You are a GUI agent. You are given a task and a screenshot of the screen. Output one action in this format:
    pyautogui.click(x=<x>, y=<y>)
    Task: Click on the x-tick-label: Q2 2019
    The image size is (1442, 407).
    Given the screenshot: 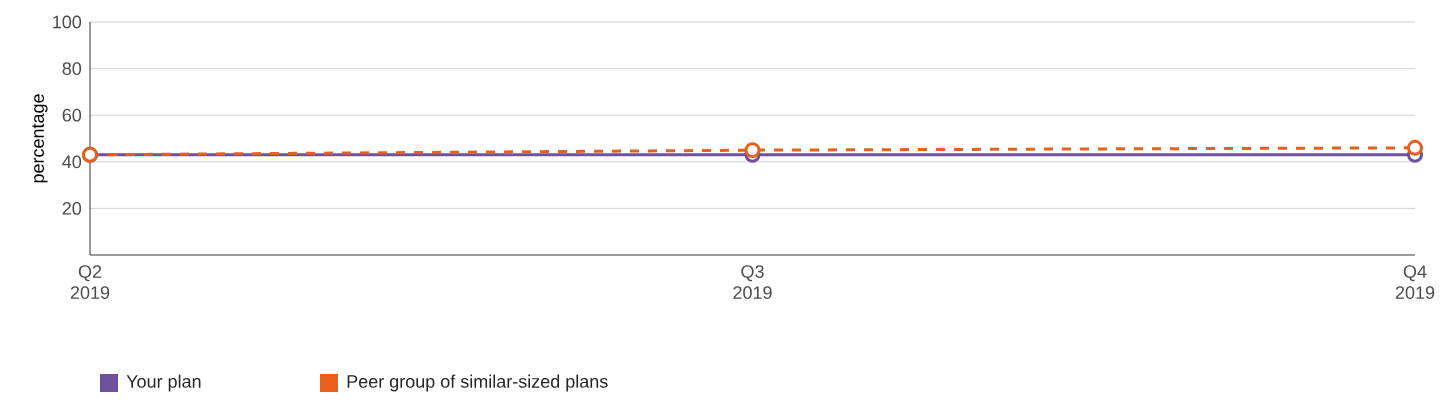 What is the action you would take?
    pyautogui.click(x=90, y=282)
    